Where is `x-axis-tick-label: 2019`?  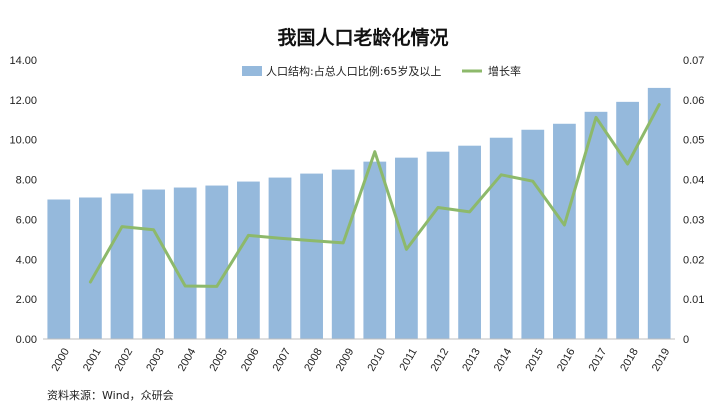
x-axis-tick-label: 2019 is located at coordinates (661, 359).